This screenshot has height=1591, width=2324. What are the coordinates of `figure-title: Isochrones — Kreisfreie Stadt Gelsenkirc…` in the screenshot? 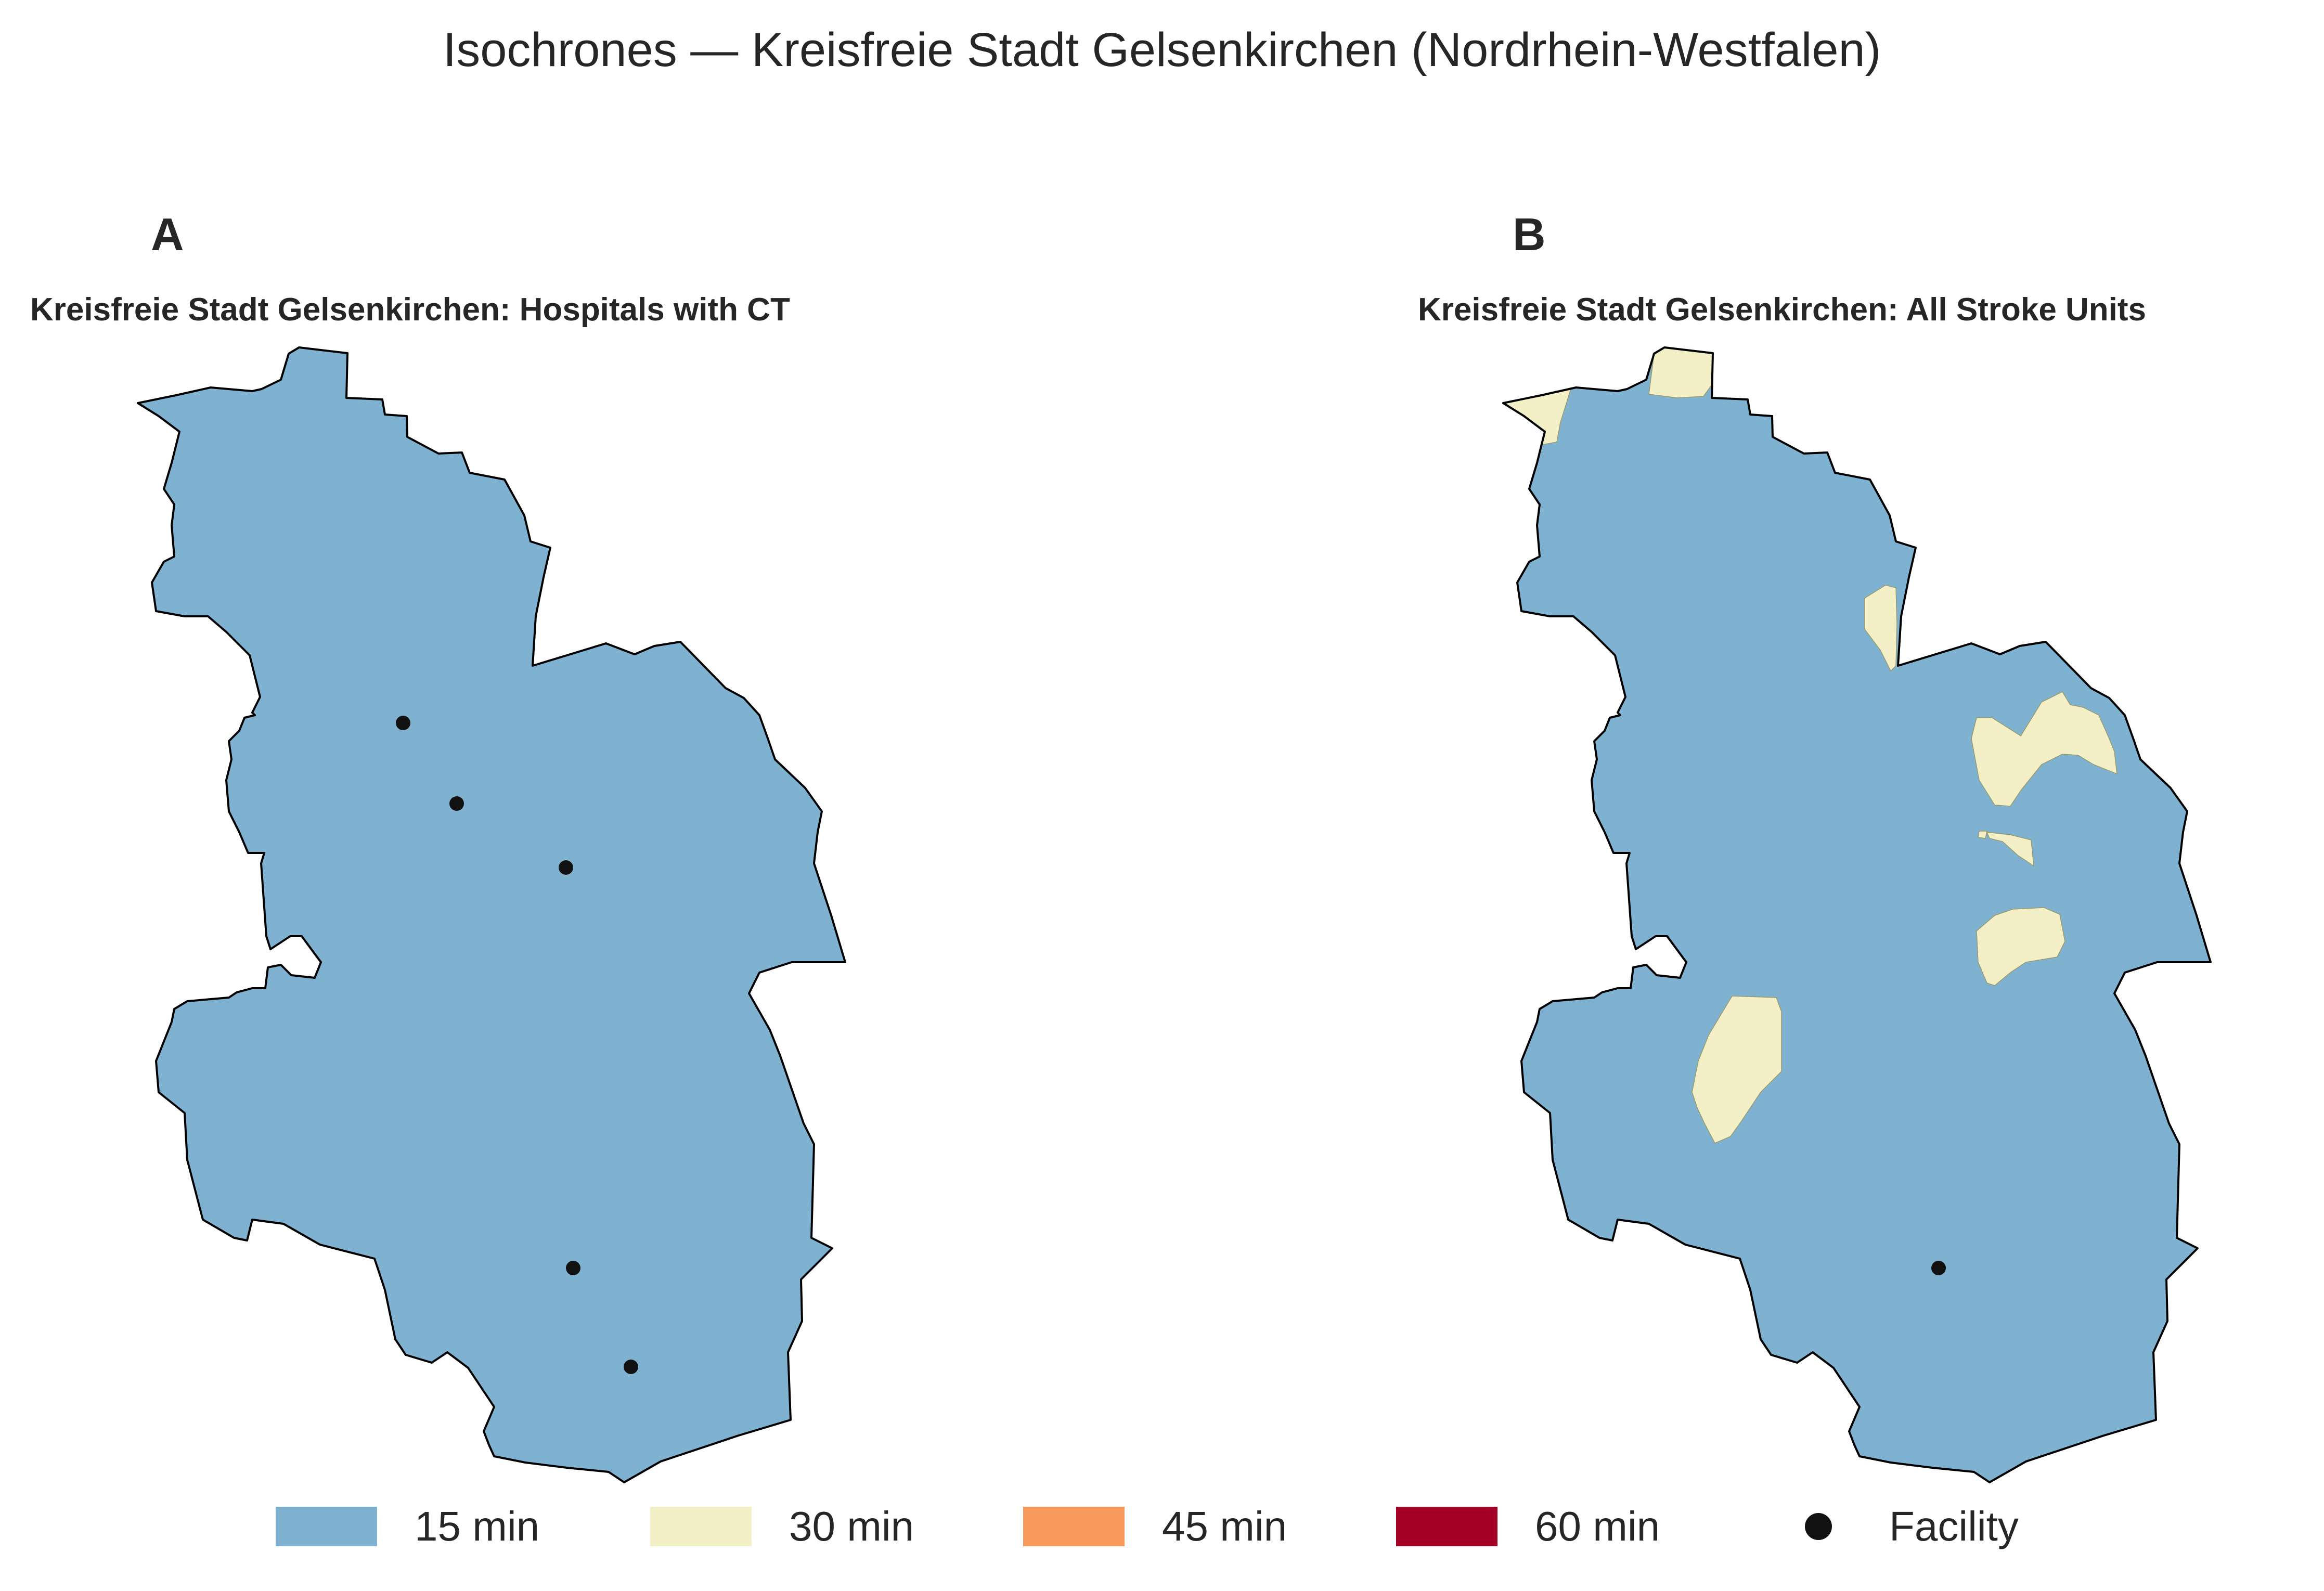 It's located at (1162, 49).